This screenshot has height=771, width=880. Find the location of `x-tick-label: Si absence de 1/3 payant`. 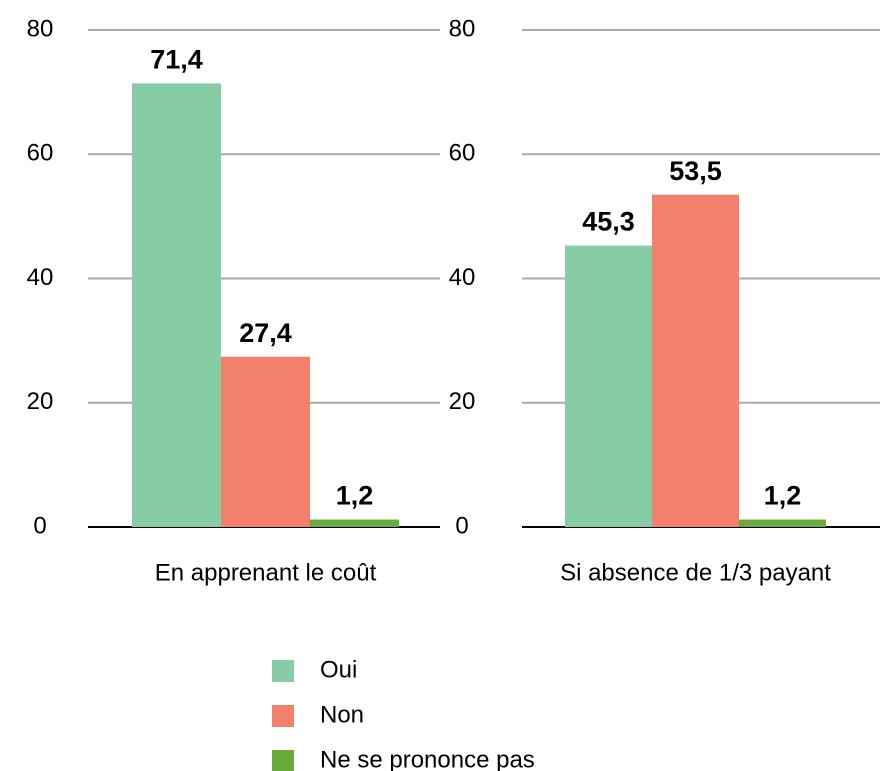

x-tick-label: Si absence de 1/3 payant is located at coordinates (695, 572).